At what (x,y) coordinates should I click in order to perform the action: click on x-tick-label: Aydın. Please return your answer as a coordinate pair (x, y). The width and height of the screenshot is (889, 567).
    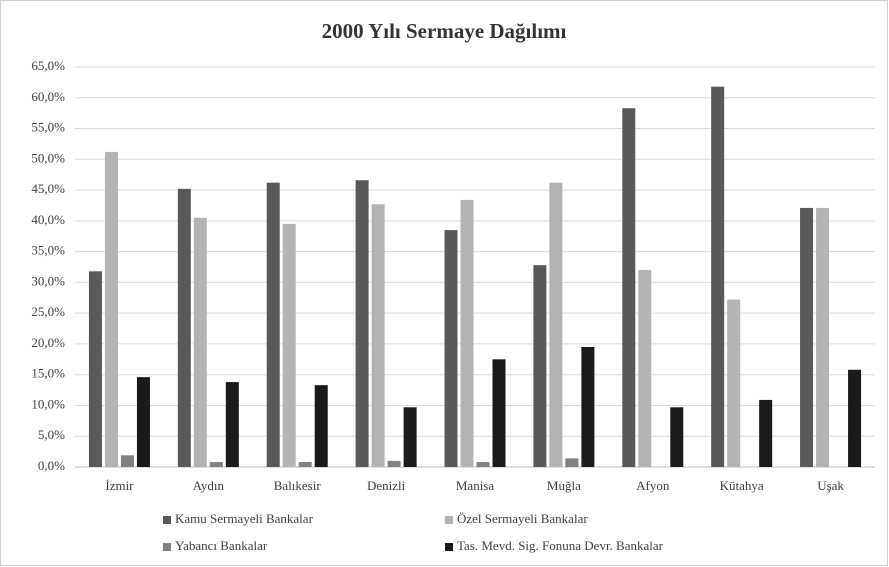
    Looking at the image, I should click on (209, 485).